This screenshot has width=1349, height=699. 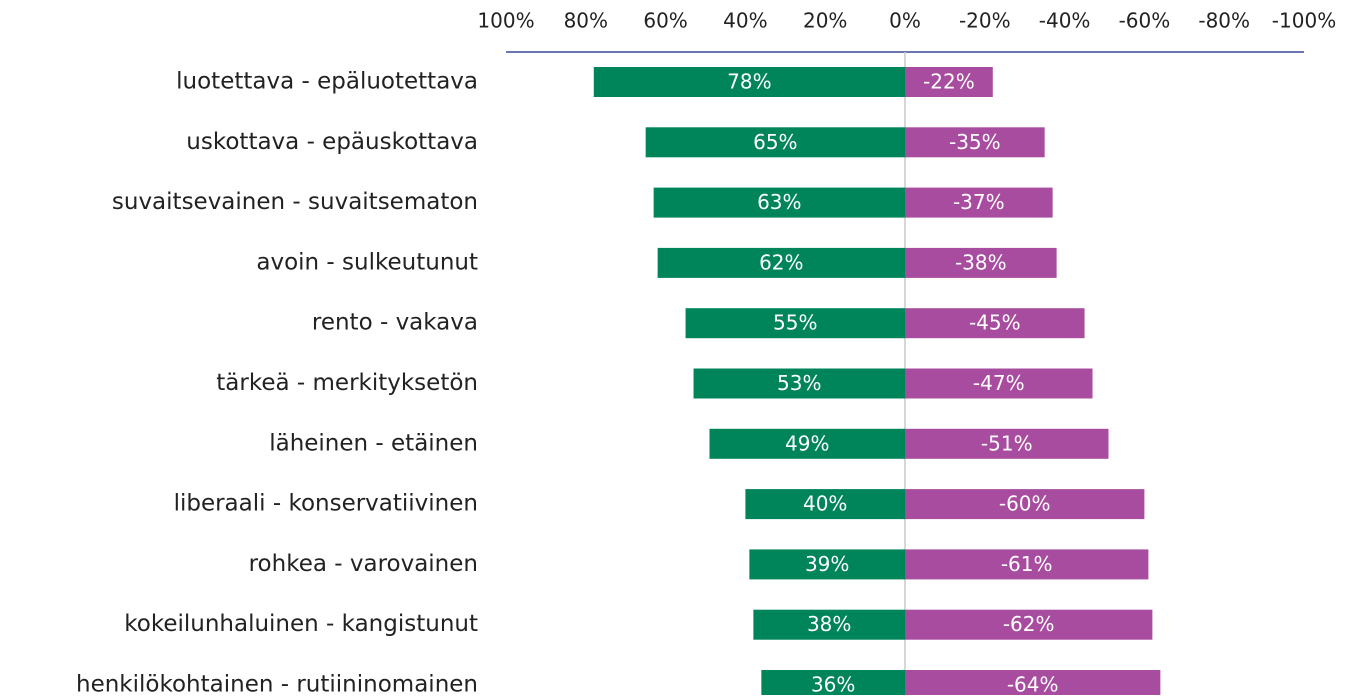 I want to click on value-label: -64%, so click(x=1033, y=684).